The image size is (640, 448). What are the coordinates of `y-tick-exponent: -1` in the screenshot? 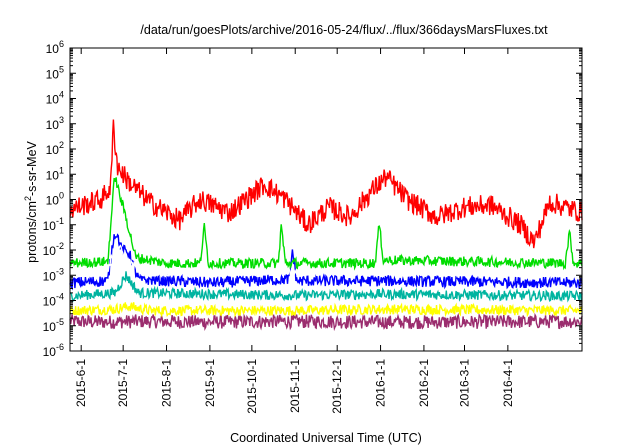 It's located at (60, 221).